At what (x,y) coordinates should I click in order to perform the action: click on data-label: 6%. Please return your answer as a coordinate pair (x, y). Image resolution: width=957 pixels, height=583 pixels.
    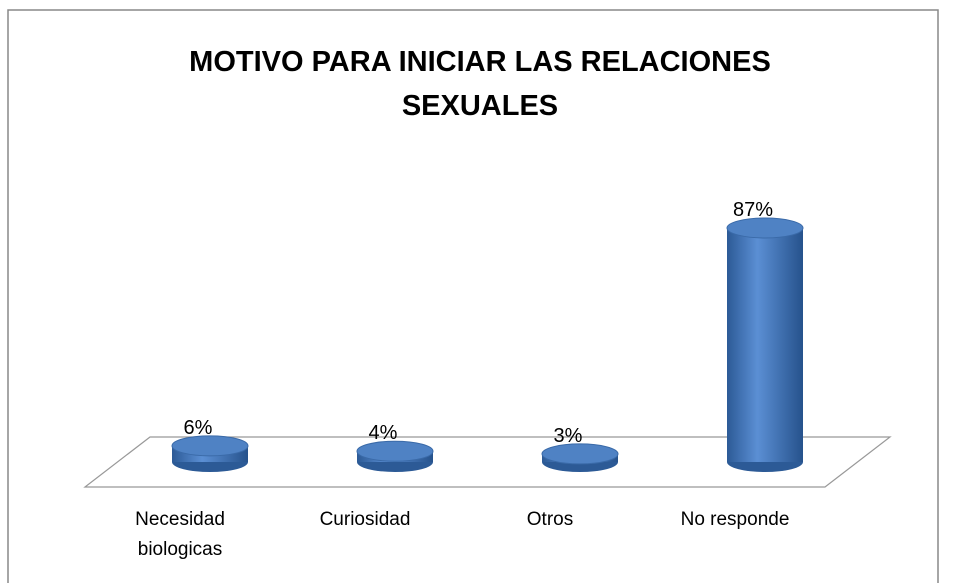
    Looking at the image, I should click on (198, 428).